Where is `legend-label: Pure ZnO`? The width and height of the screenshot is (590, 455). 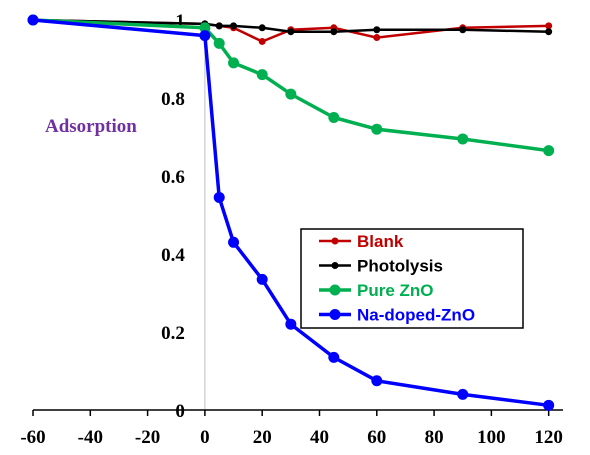
legend-label: Pure ZnO is located at coordinates (395, 290).